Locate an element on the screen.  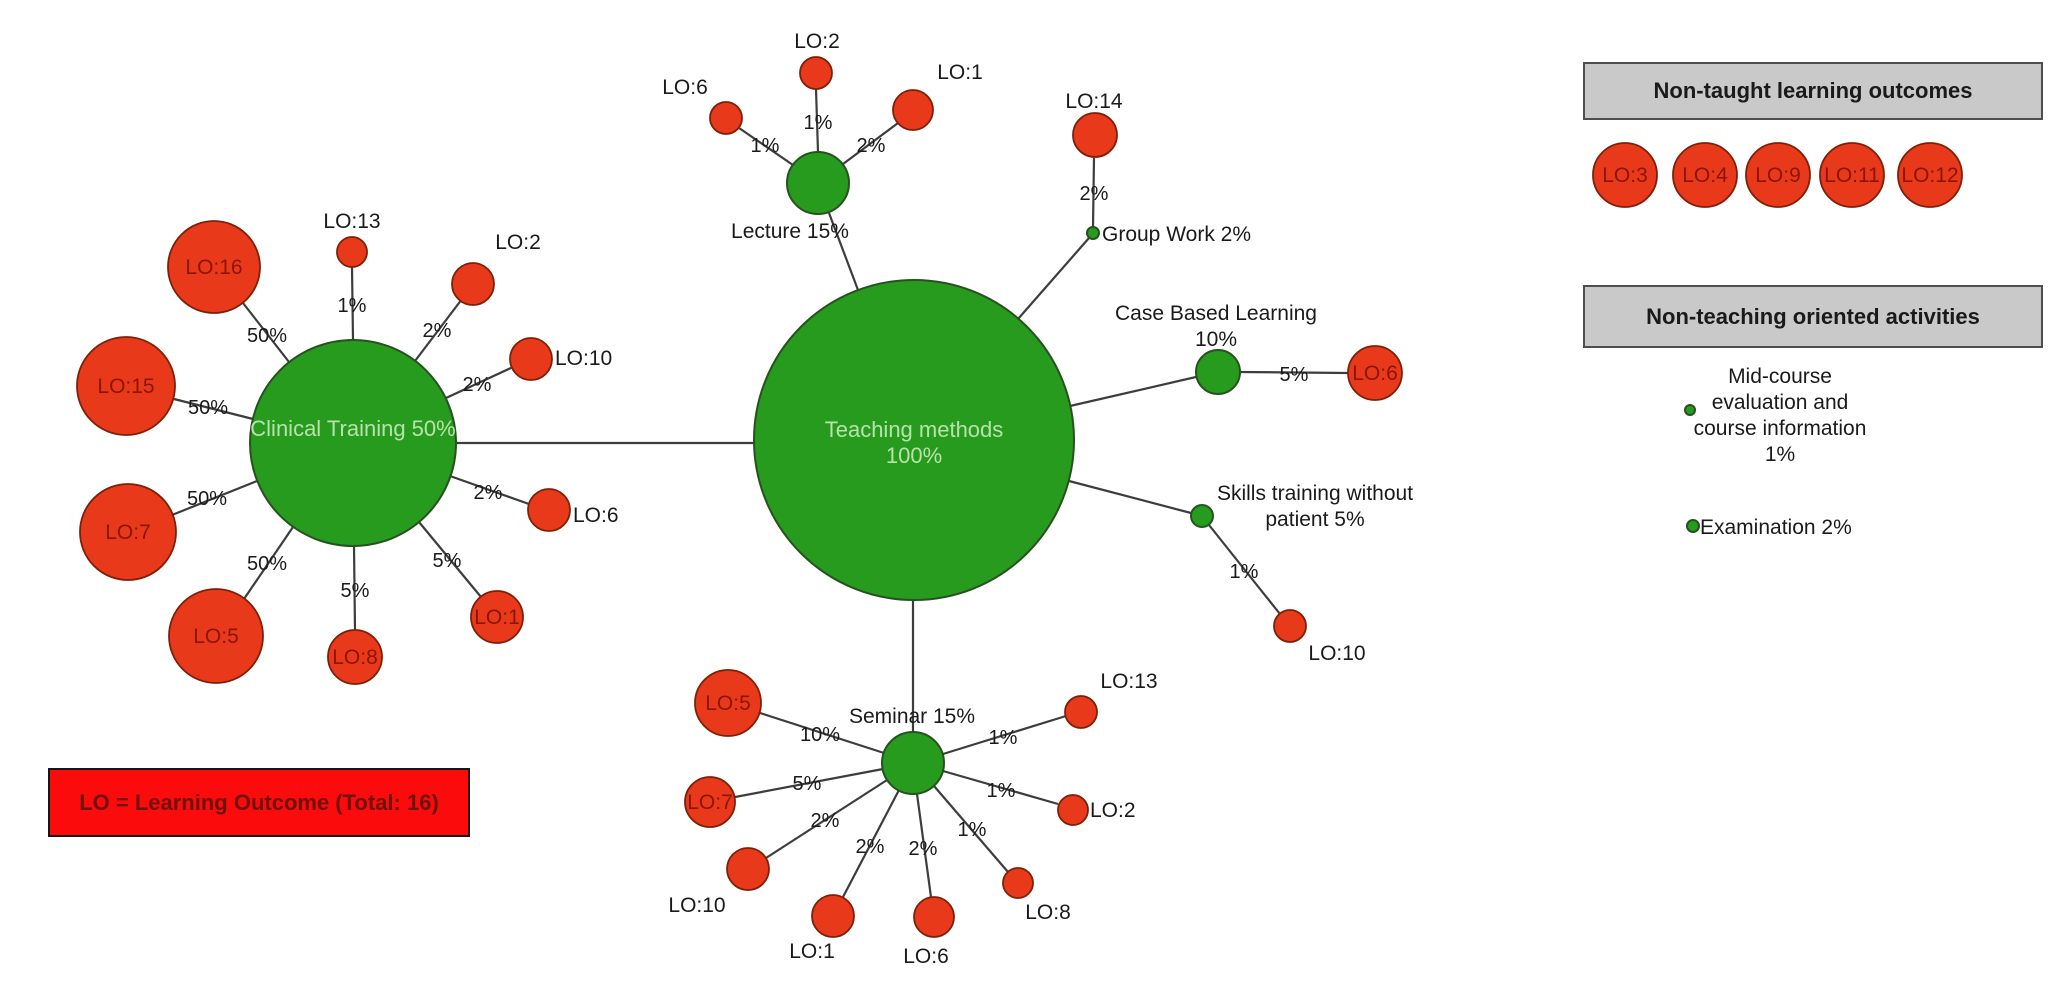
label-lo1-seminar: LO:1 is located at coordinates (812, 951).